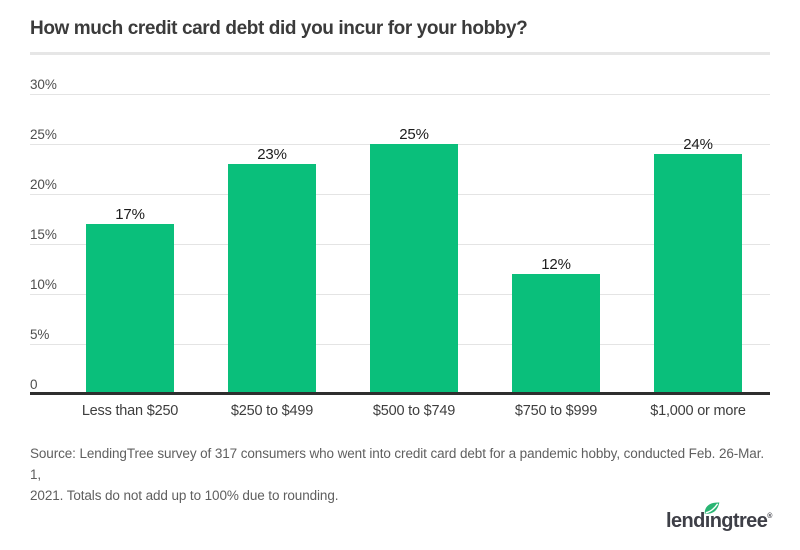 This screenshot has width=800, height=550. Describe the element at coordinates (272, 411) in the screenshot. I see `x-axis-category-label: $250 to $499` at that location.